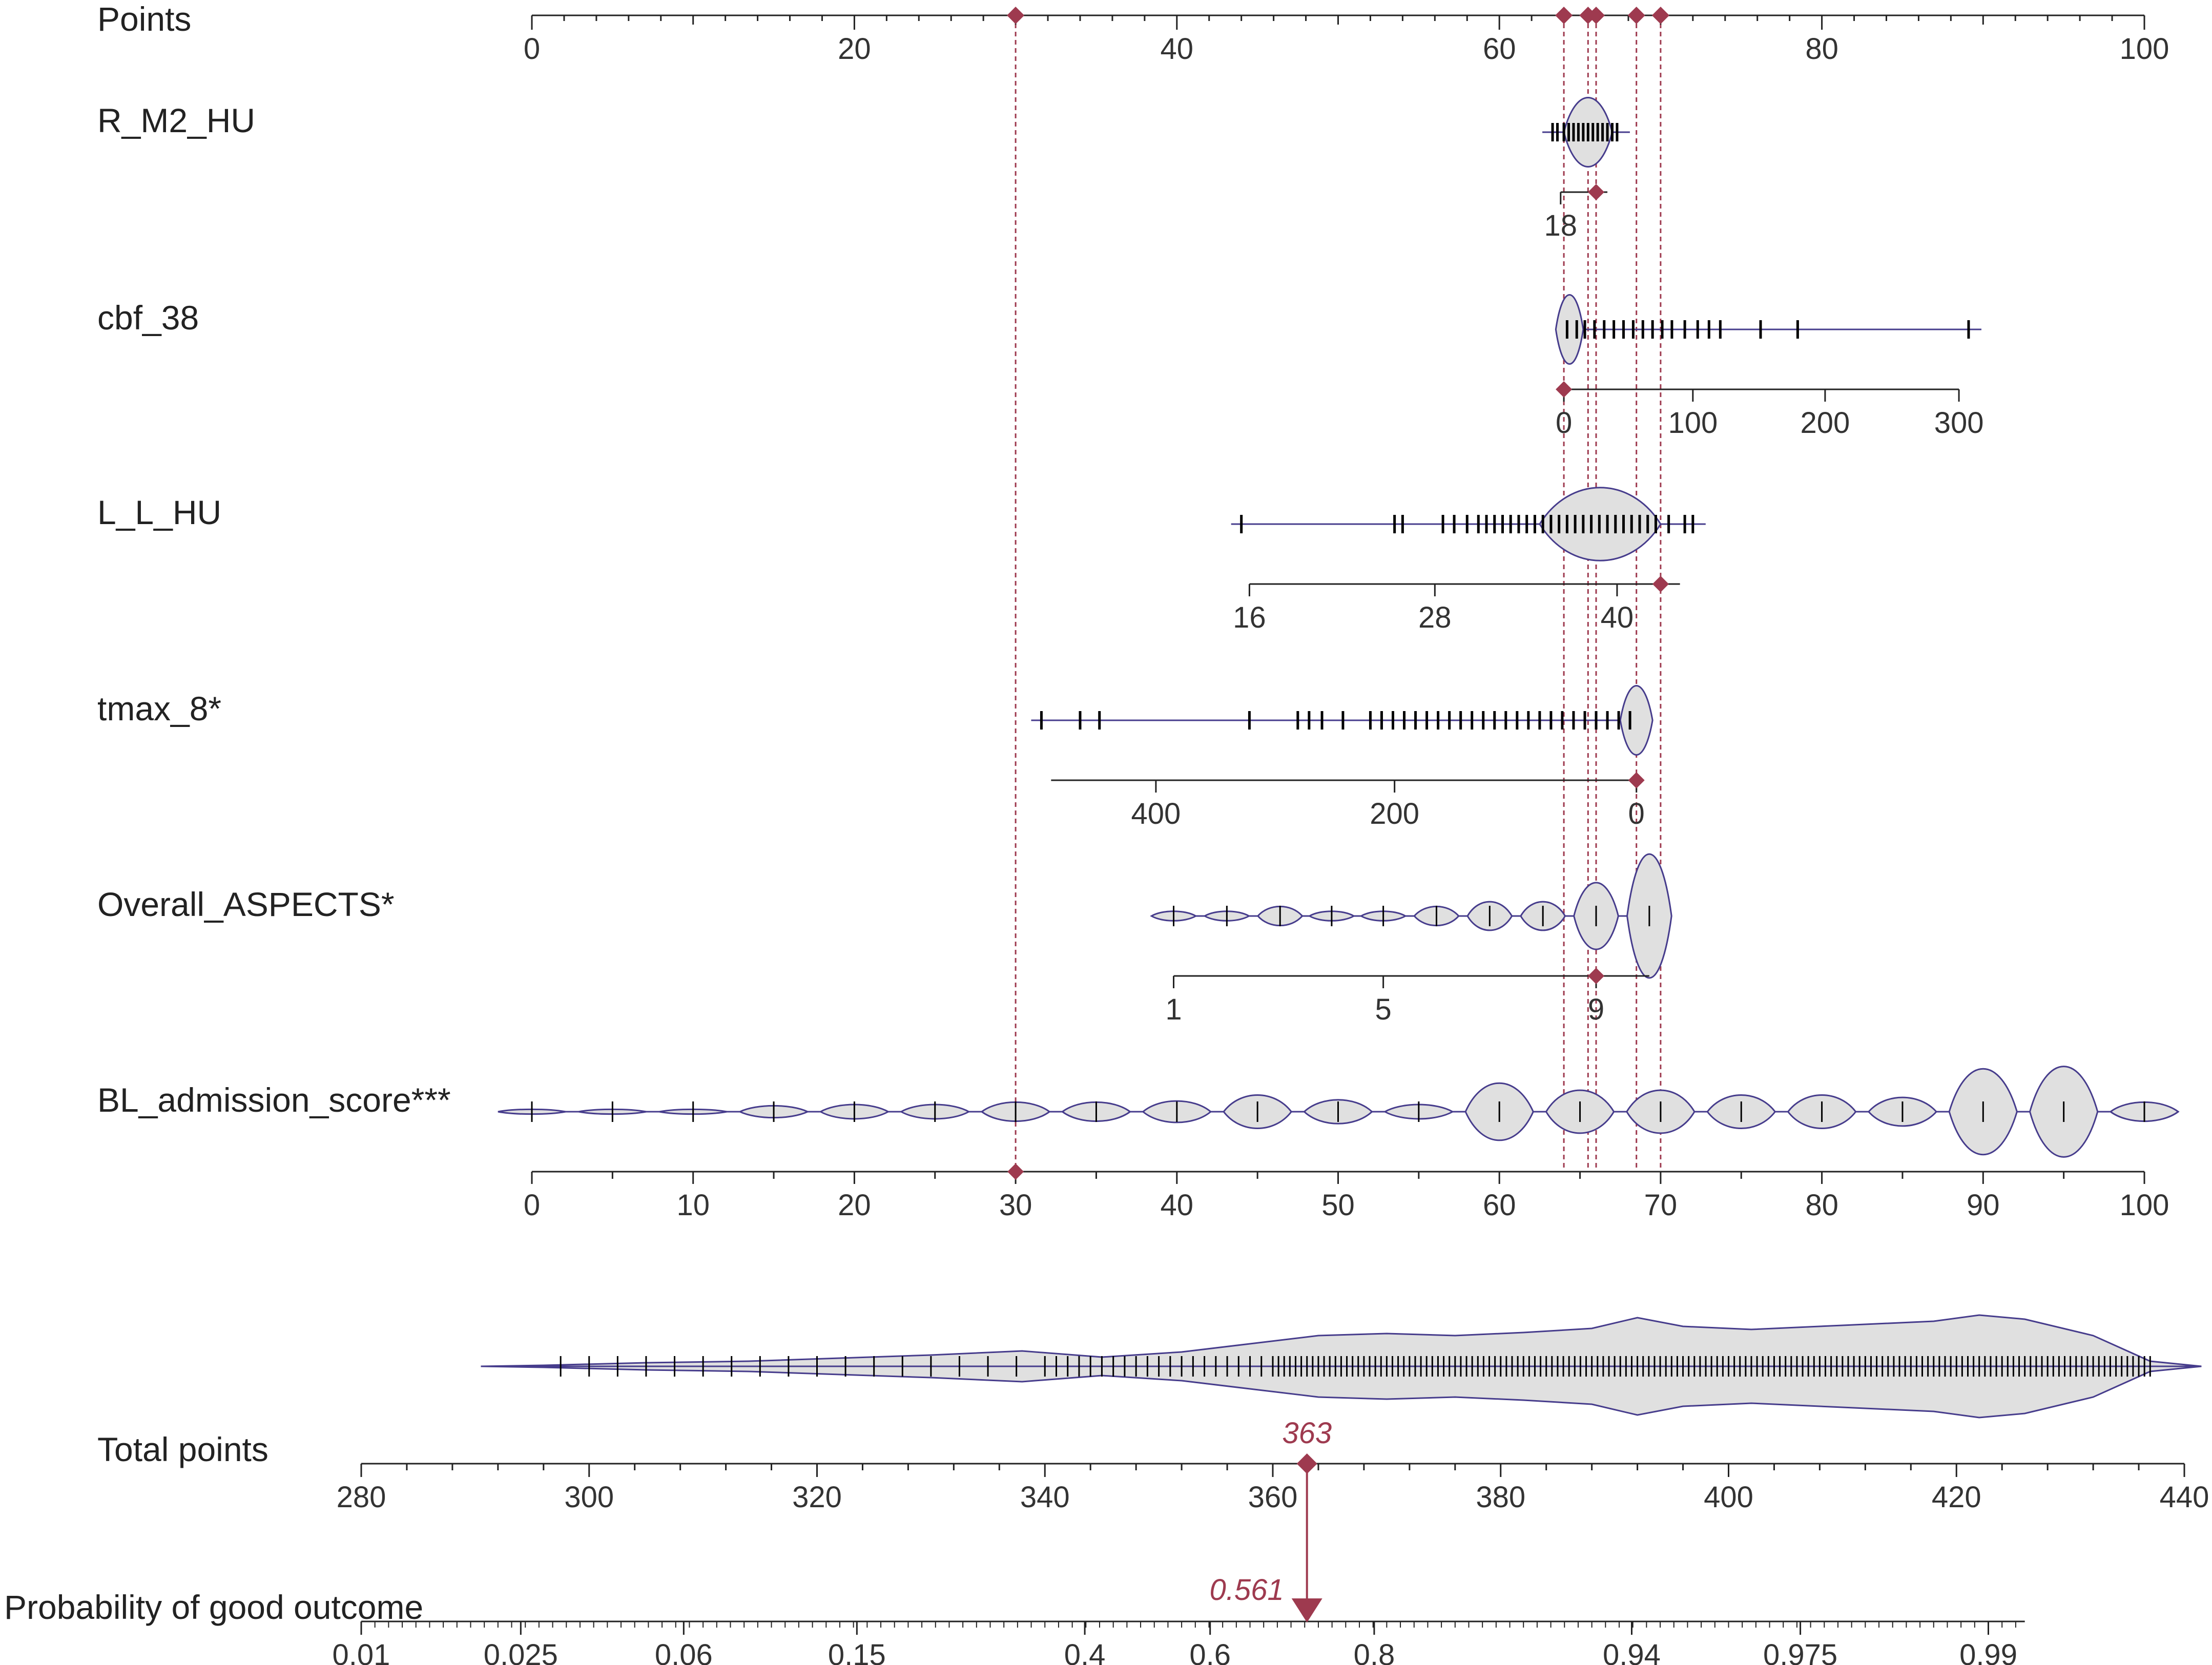 The height and width of the screenshot is (1665, 2212). What do you see at coordinates (1085, 1652) in the screenshot?
I see `probability-tick-label: 0.4` at bounding box center [1085, 1652].